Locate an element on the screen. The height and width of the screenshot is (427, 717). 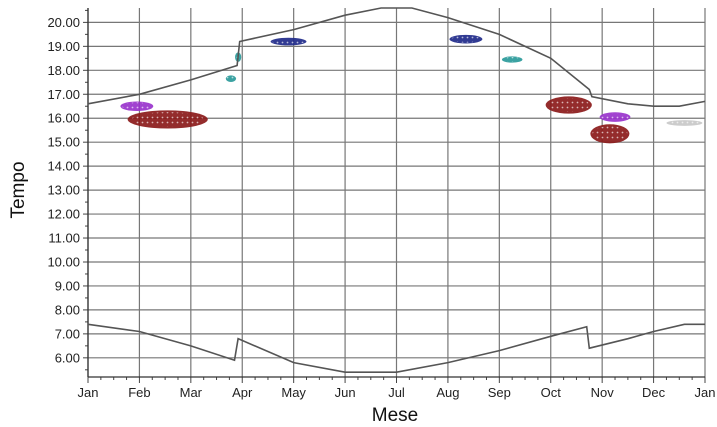
x-tick-label: Apr is located at coordinates (242, 392).